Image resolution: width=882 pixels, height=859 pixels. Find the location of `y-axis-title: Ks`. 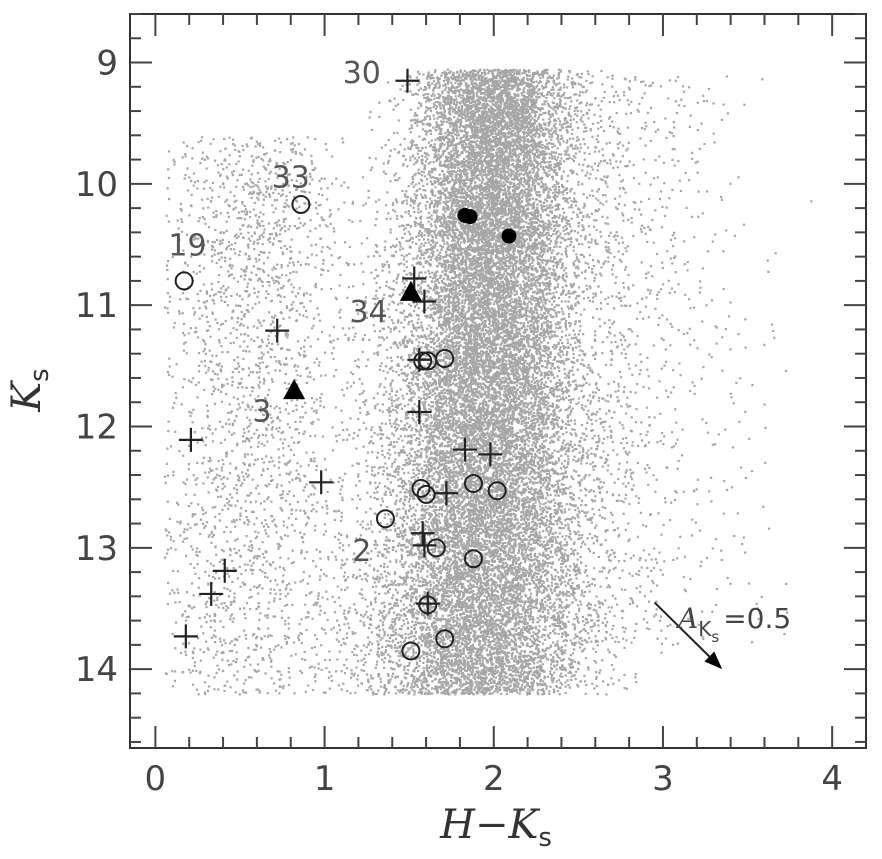

y-axis-title: Ks is located at coordinates (29, 390).